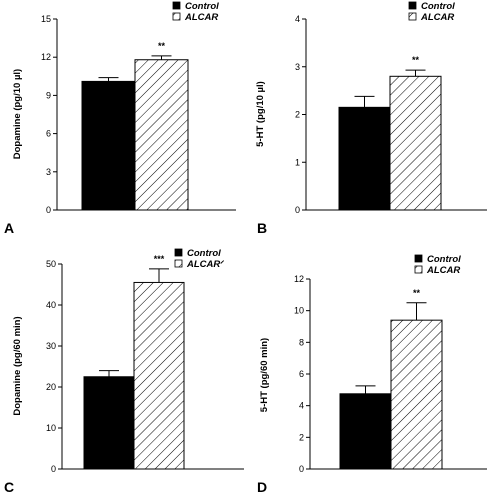  What do you see at coordinates (264, 375) in the screenshot?
I see `y-axis-label: 5-HT (pg/60 min)` at bounding box center [264, 375].